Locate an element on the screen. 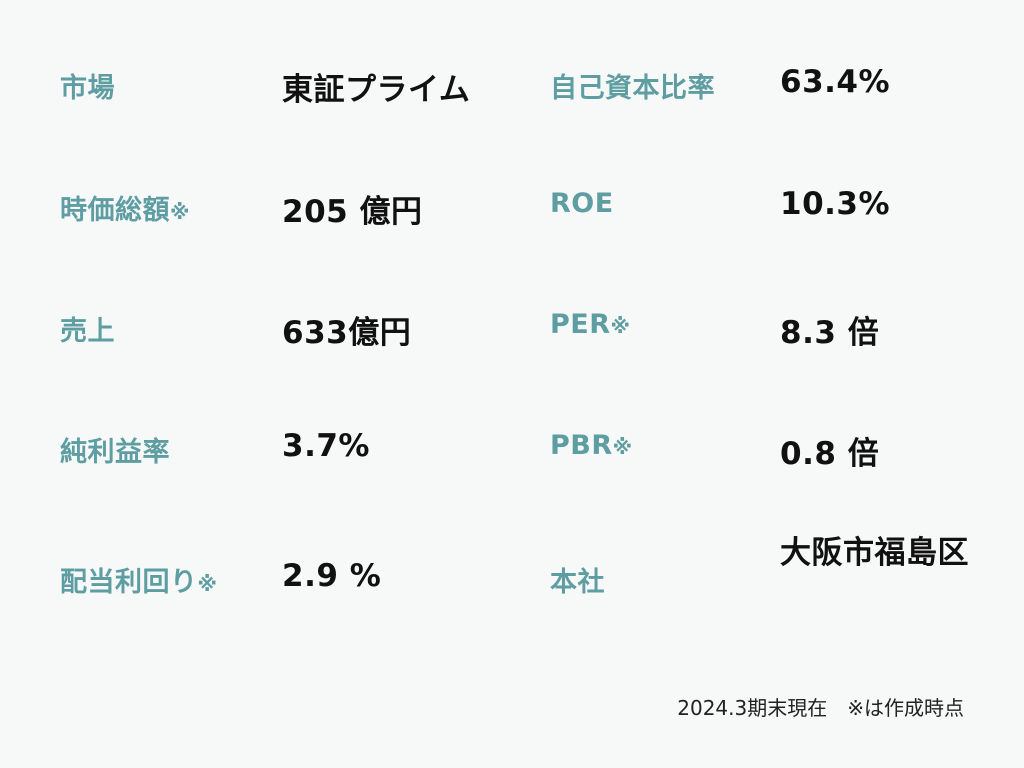  label-market-cap: 時価総額※ is located at coordinates (125, 210).